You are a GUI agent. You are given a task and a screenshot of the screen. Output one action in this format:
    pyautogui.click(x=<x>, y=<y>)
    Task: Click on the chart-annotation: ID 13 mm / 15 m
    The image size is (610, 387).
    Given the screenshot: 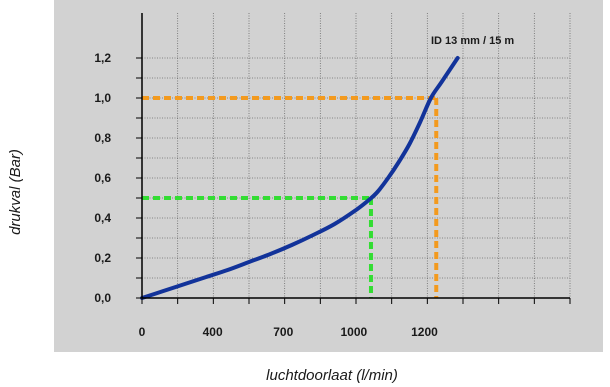 What is the action you would take?
    pyautogui.click(x=472, y=41)
    